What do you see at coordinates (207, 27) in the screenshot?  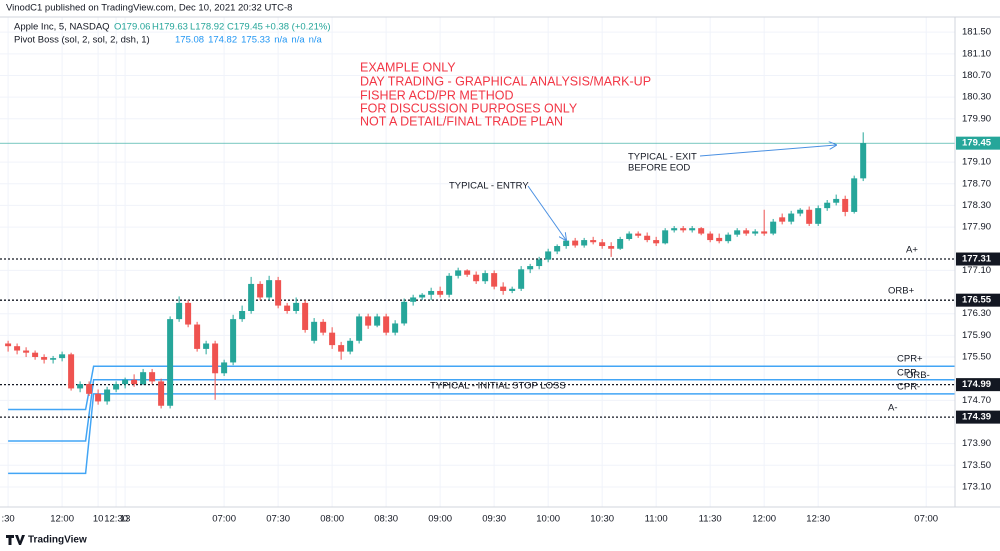 I see `ohlc-low: L178.92` at bounding box center [207, 27].